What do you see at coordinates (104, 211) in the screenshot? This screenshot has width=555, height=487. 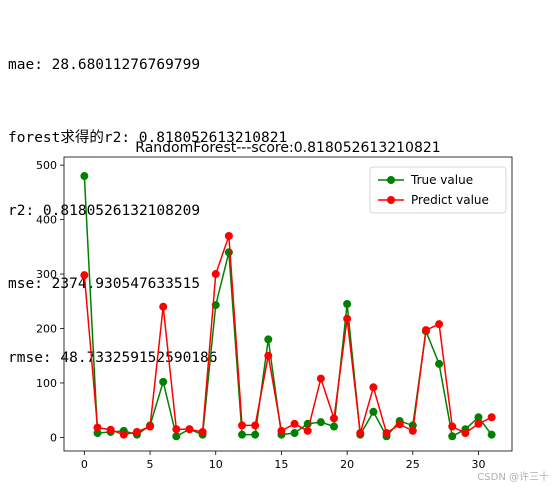 I see `console-line-r2: r2: 0.8180526132108209` at bounding box center [104, 211].